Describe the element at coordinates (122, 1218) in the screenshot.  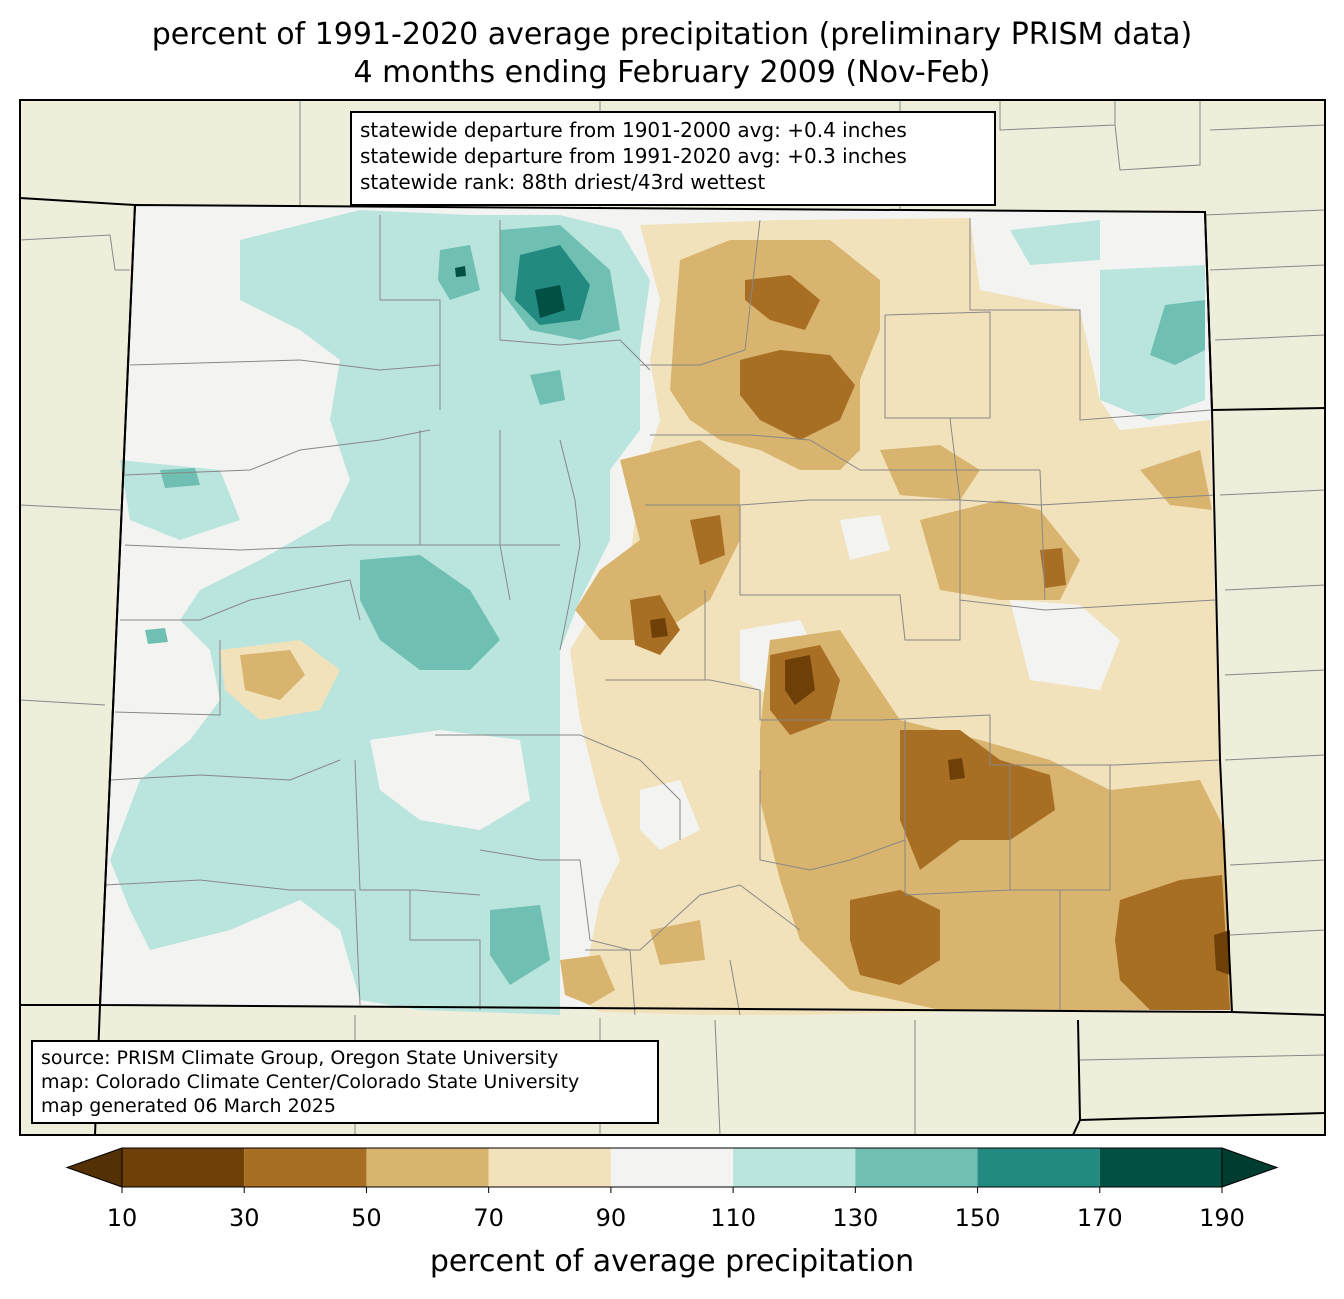
I see `colorbar-tick-label: 10` at that location.